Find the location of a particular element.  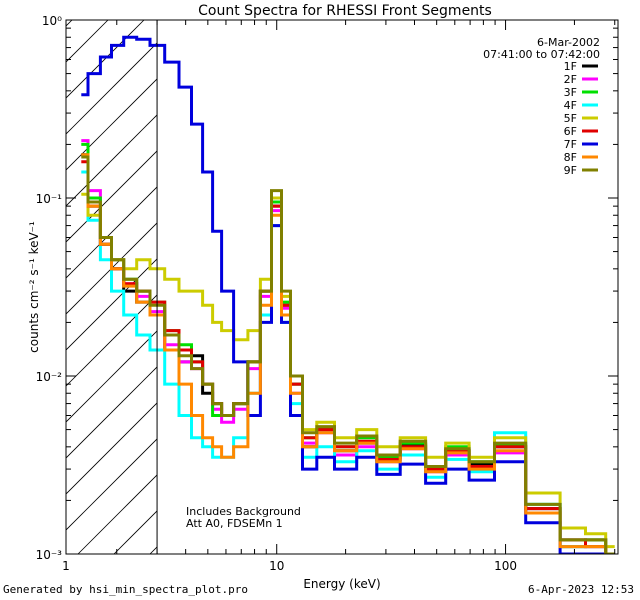

legend-label-4F: 4F is located at coordinates (570, 105).